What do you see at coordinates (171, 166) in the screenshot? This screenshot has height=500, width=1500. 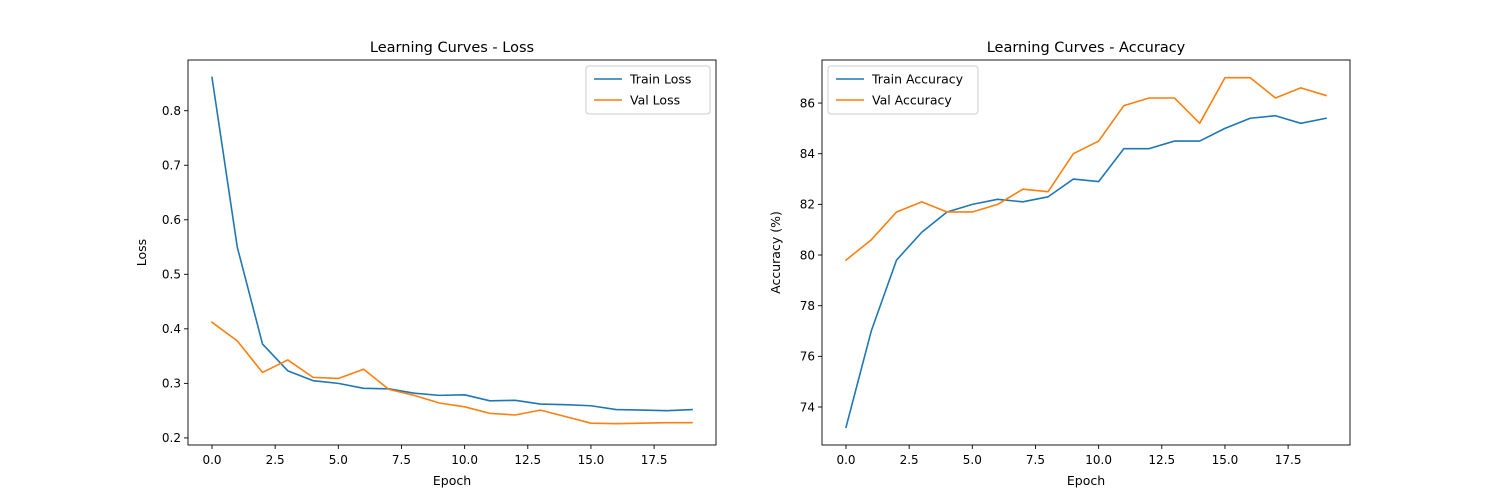 I see `y-tick-label: 0.7` at bounding box center [171, 166].